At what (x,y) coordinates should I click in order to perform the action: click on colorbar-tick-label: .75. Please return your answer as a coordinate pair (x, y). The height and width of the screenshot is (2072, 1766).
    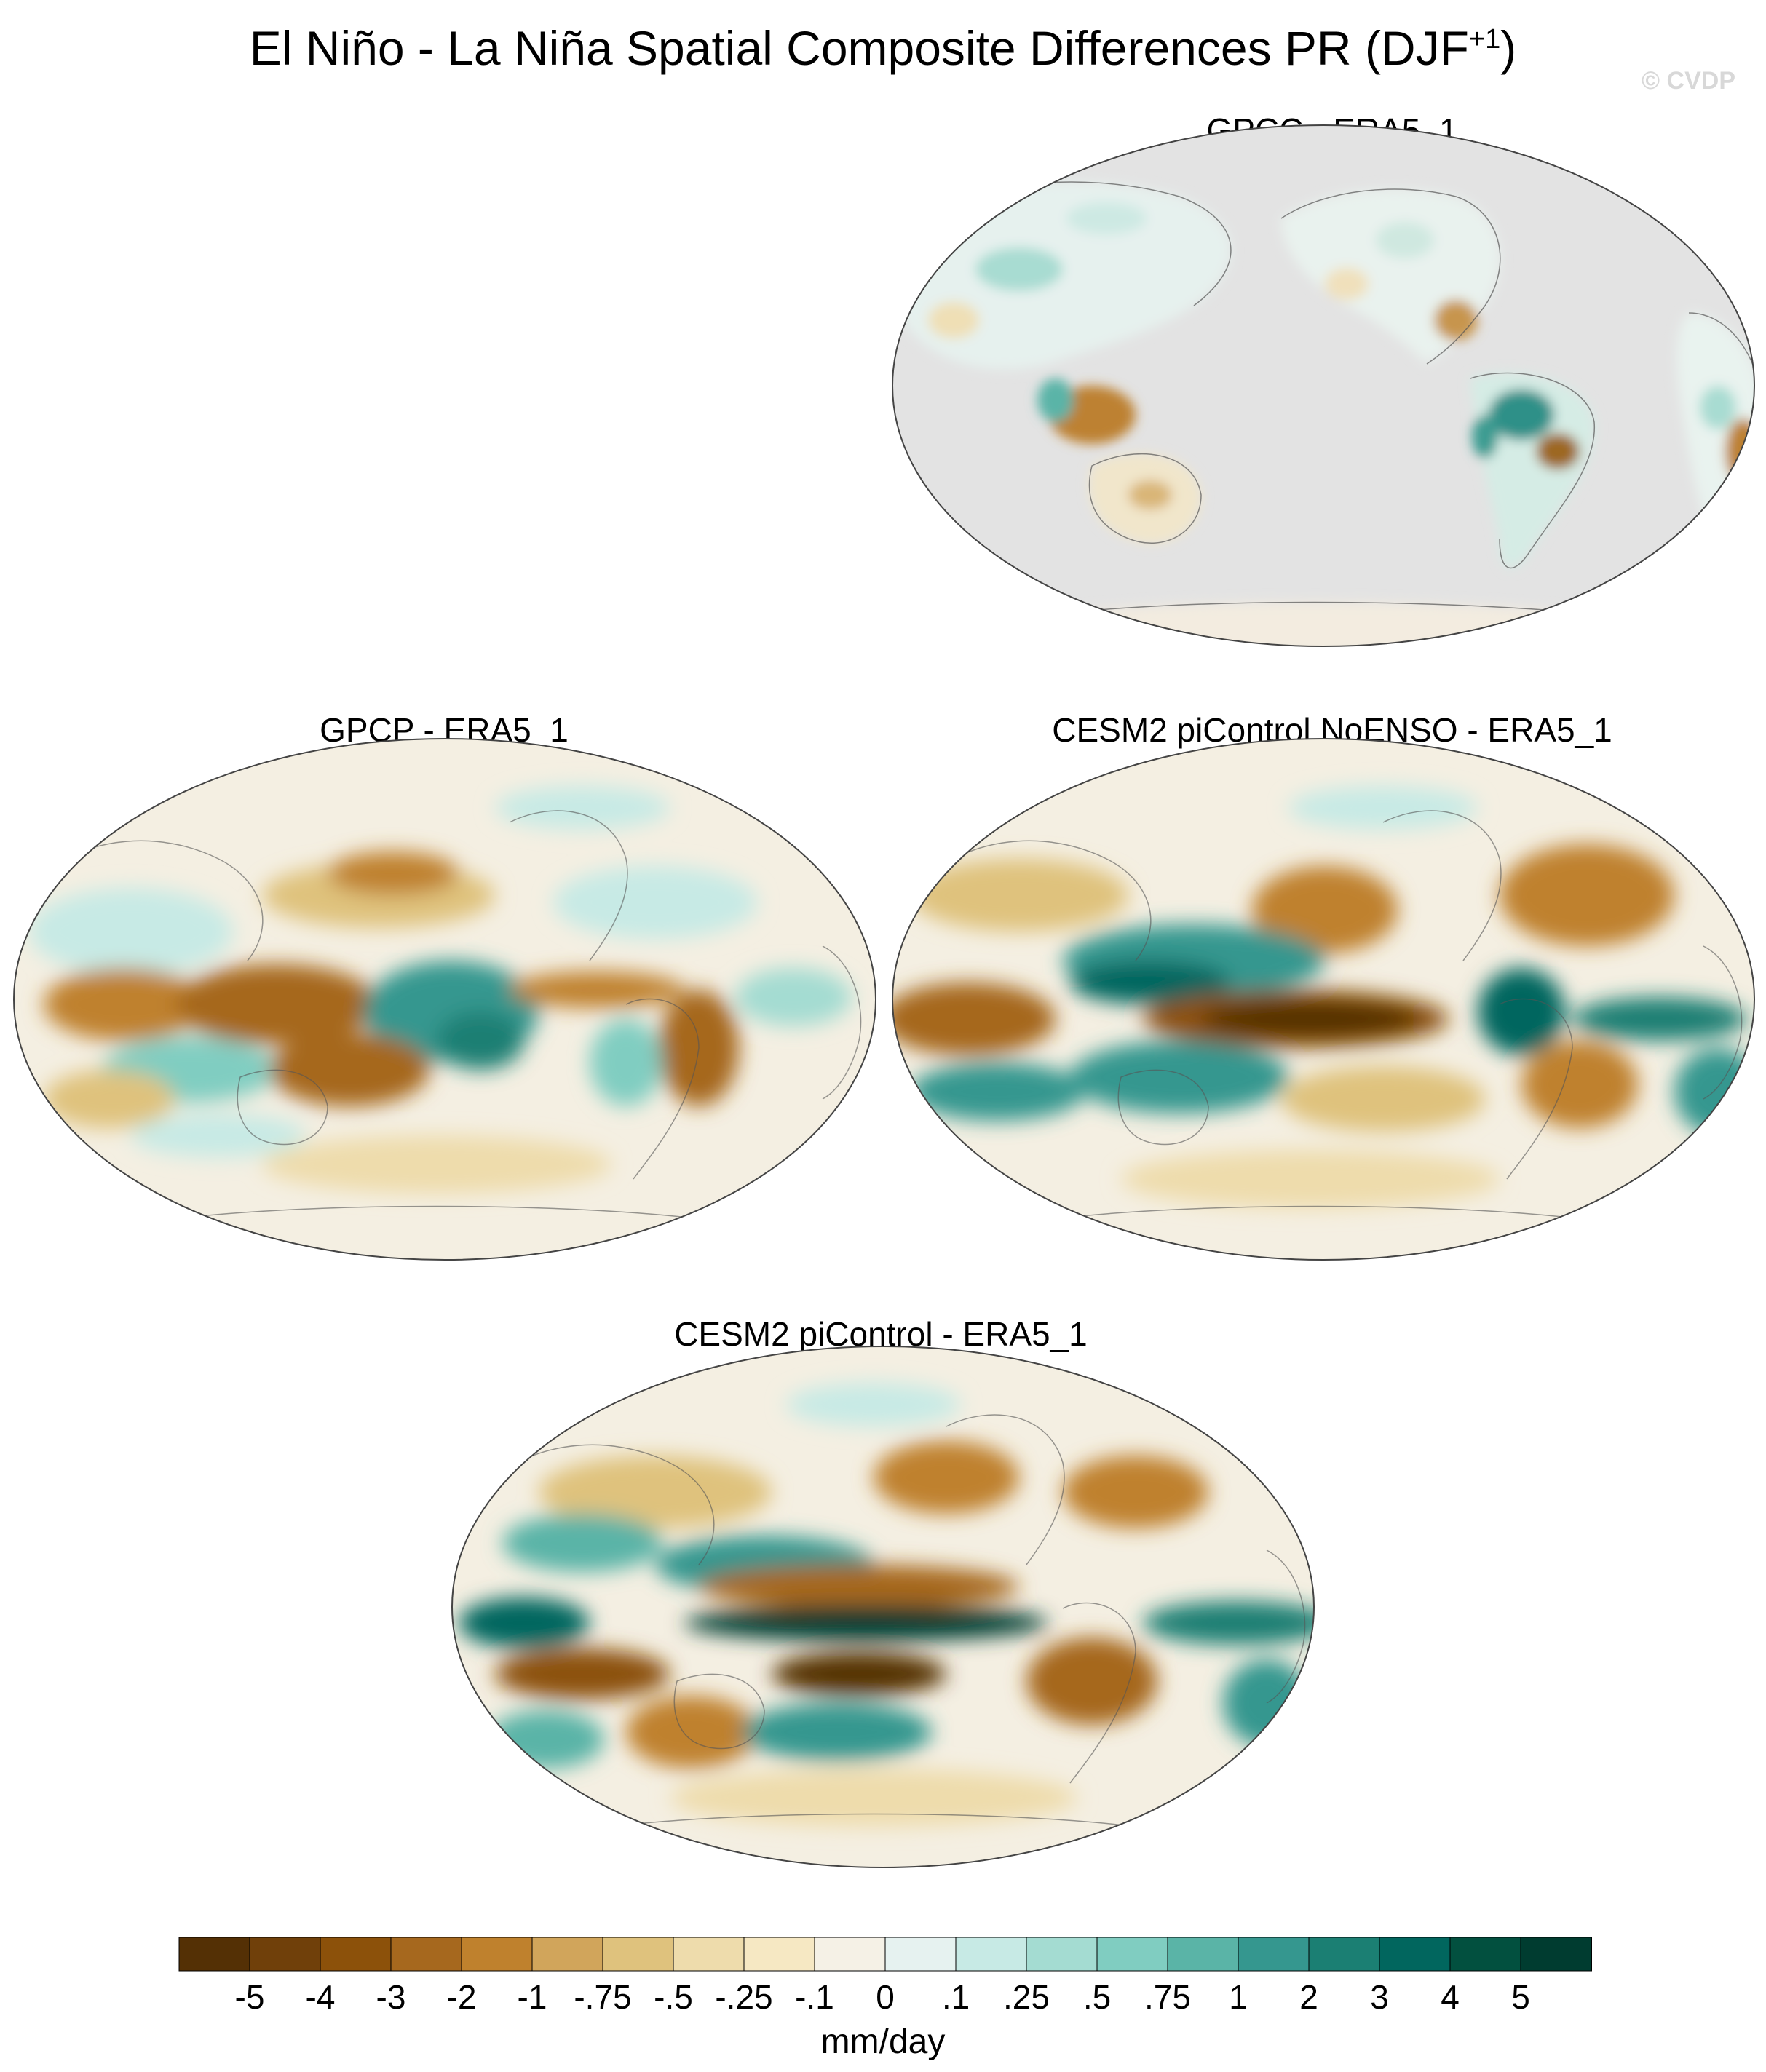
    Looking at the image, I should click on (1167, 1997).